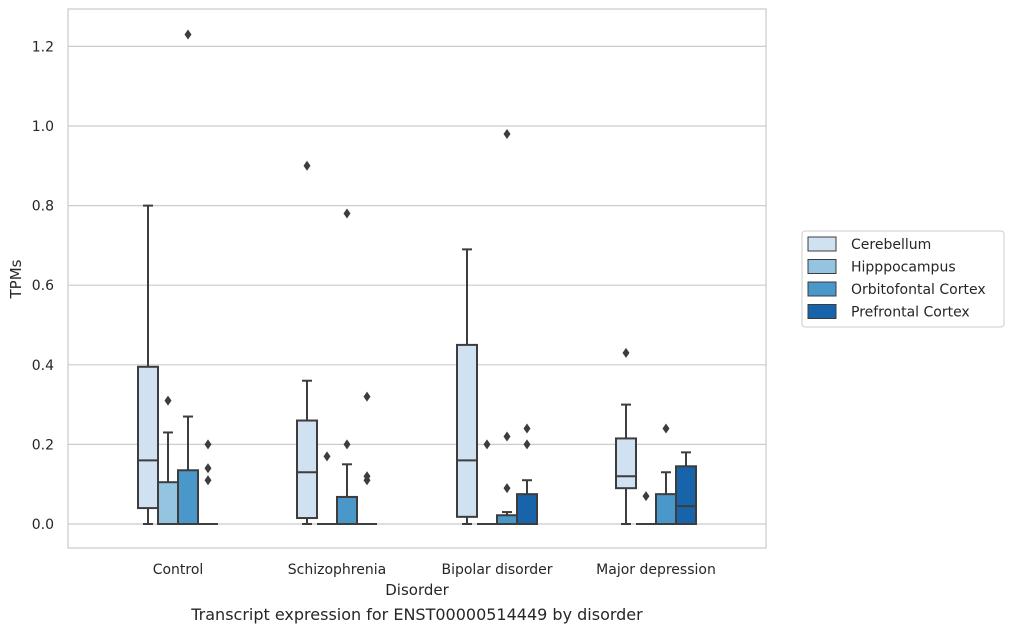  I want to click on y-tick-label: 1.2, so click(43, 47).